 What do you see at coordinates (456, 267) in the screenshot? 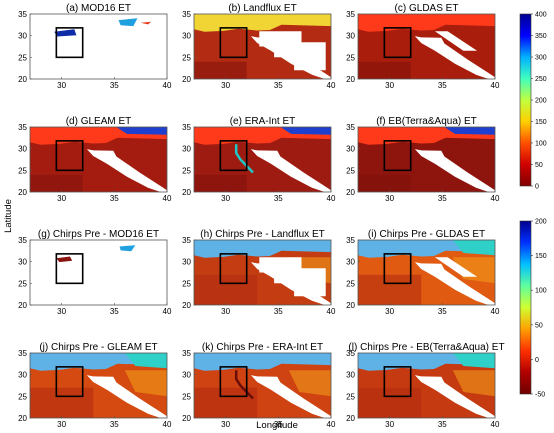
I see `nodata-strip` at bounding box center [456, 267].